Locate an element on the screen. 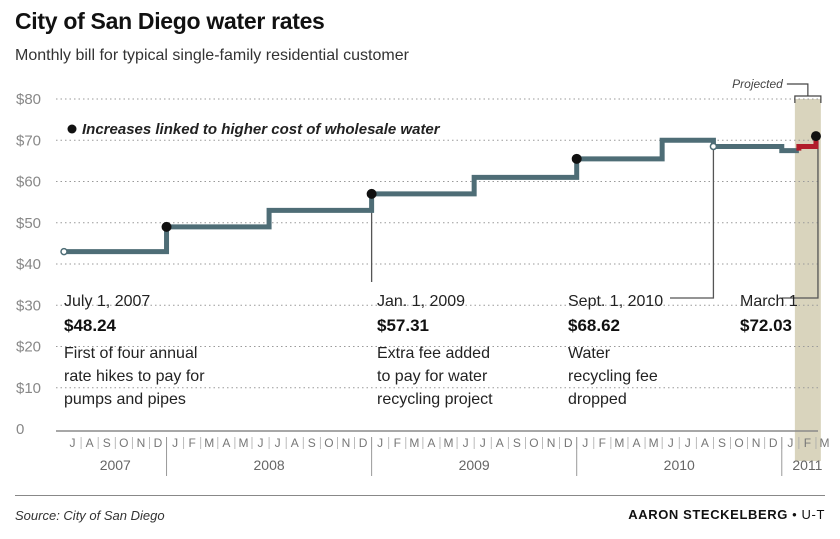  footer-rule is located at coordinates (420, 495).